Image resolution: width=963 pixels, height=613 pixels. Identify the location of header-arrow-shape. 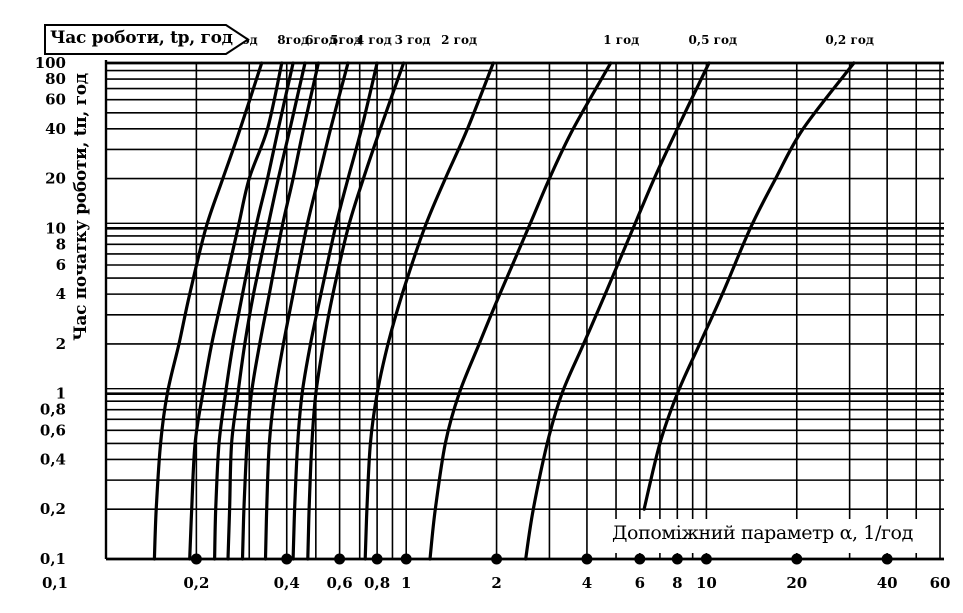
(147, 39).